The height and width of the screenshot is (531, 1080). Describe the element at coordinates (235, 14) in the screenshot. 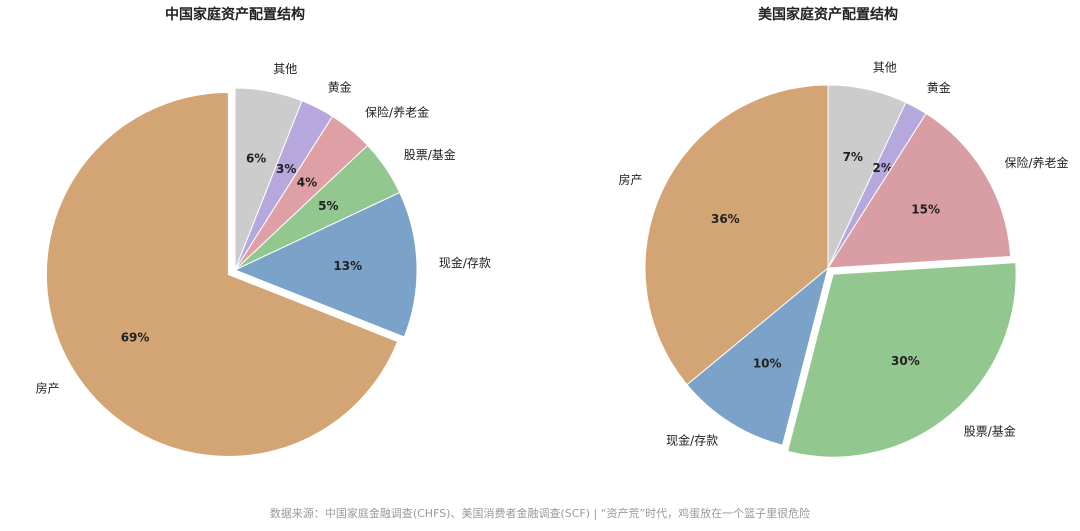

I see `chart-title: 中国家庭资产配置结构` at that location.